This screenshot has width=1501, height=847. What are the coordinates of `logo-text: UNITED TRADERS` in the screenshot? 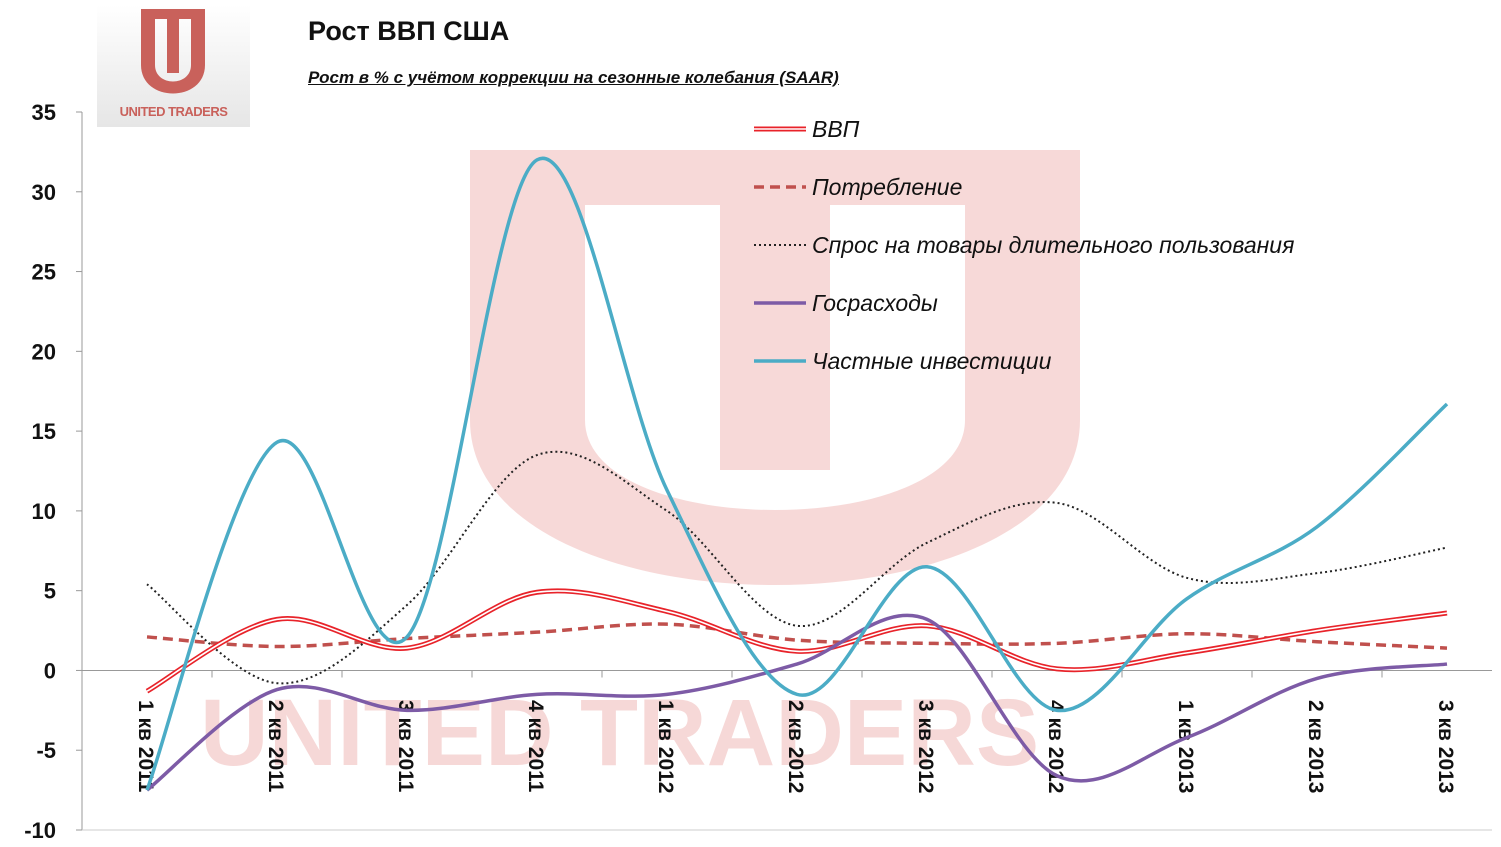 It's located at (173, 111).